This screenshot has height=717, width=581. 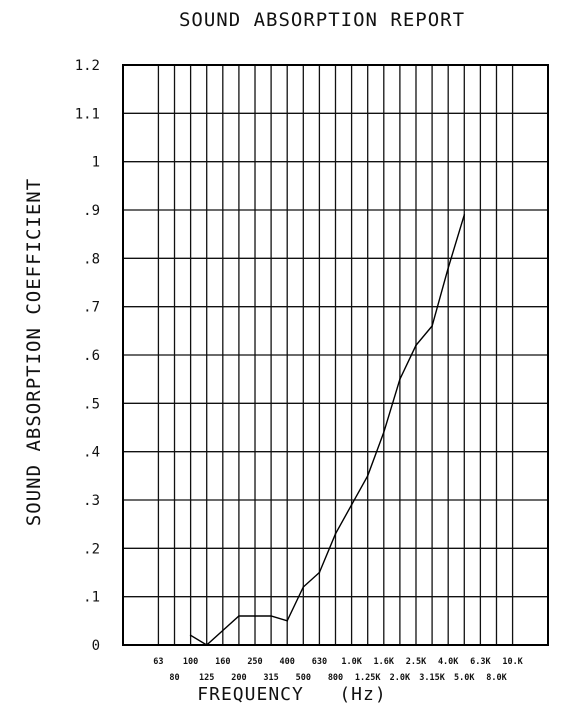 What do you see at coordinates (368, 678) in the screenshot?
I see `x-tick-label: 1.25K` at bounding box center [368, 678].